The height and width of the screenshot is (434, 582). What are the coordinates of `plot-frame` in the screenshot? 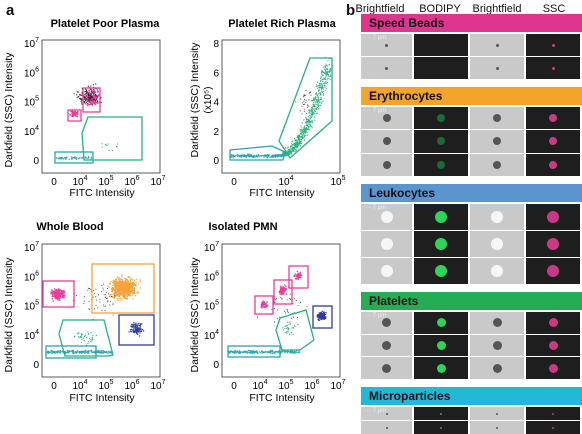 It's located at (281, 106).